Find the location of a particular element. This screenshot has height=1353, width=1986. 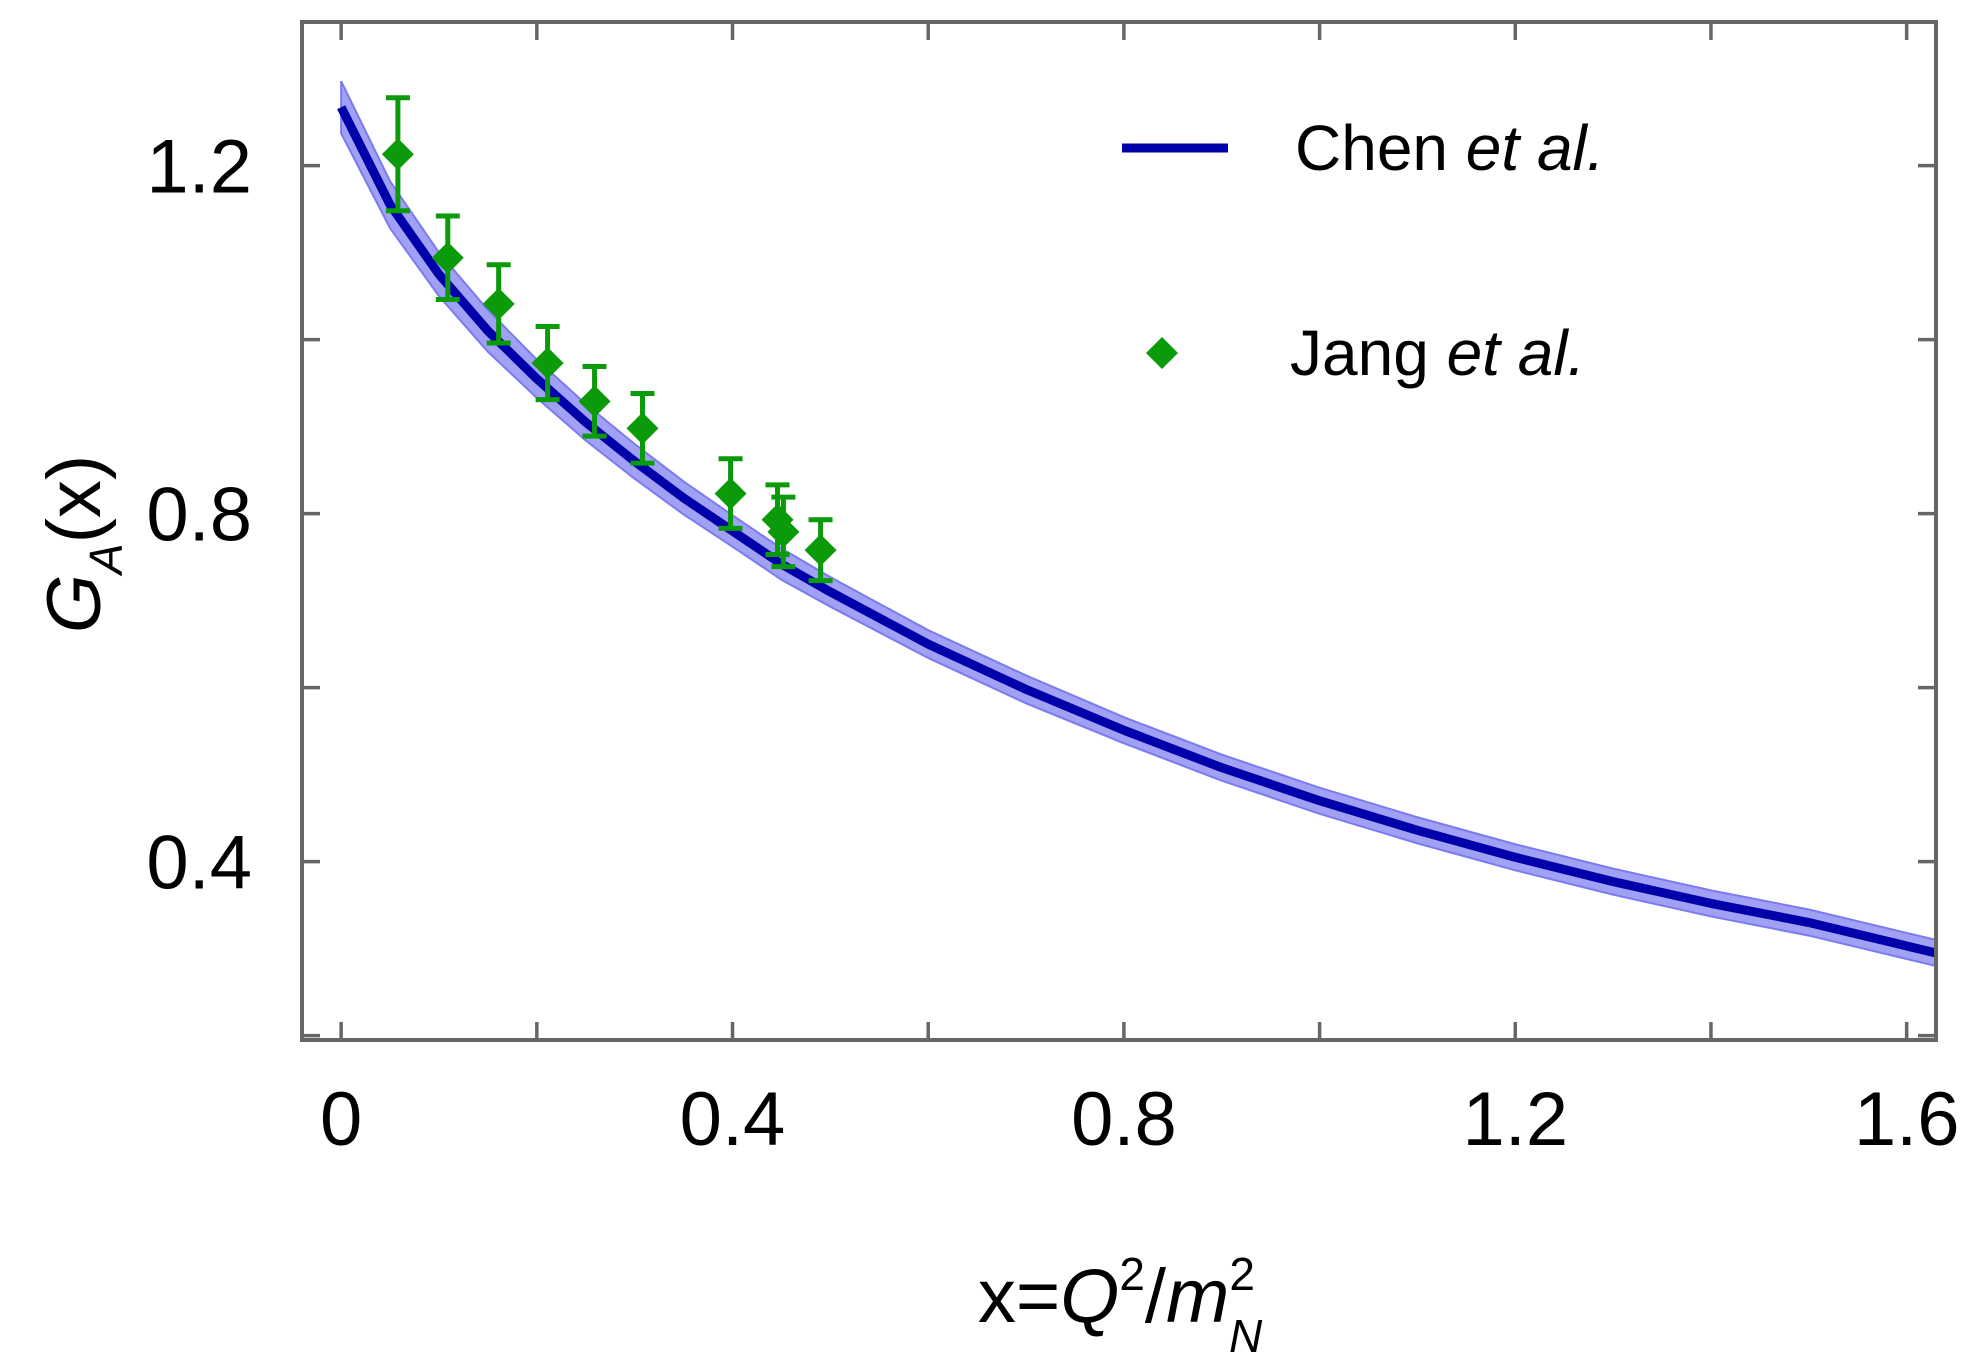

legend-jang-name: Jang is located at coordinates (1359, 353).